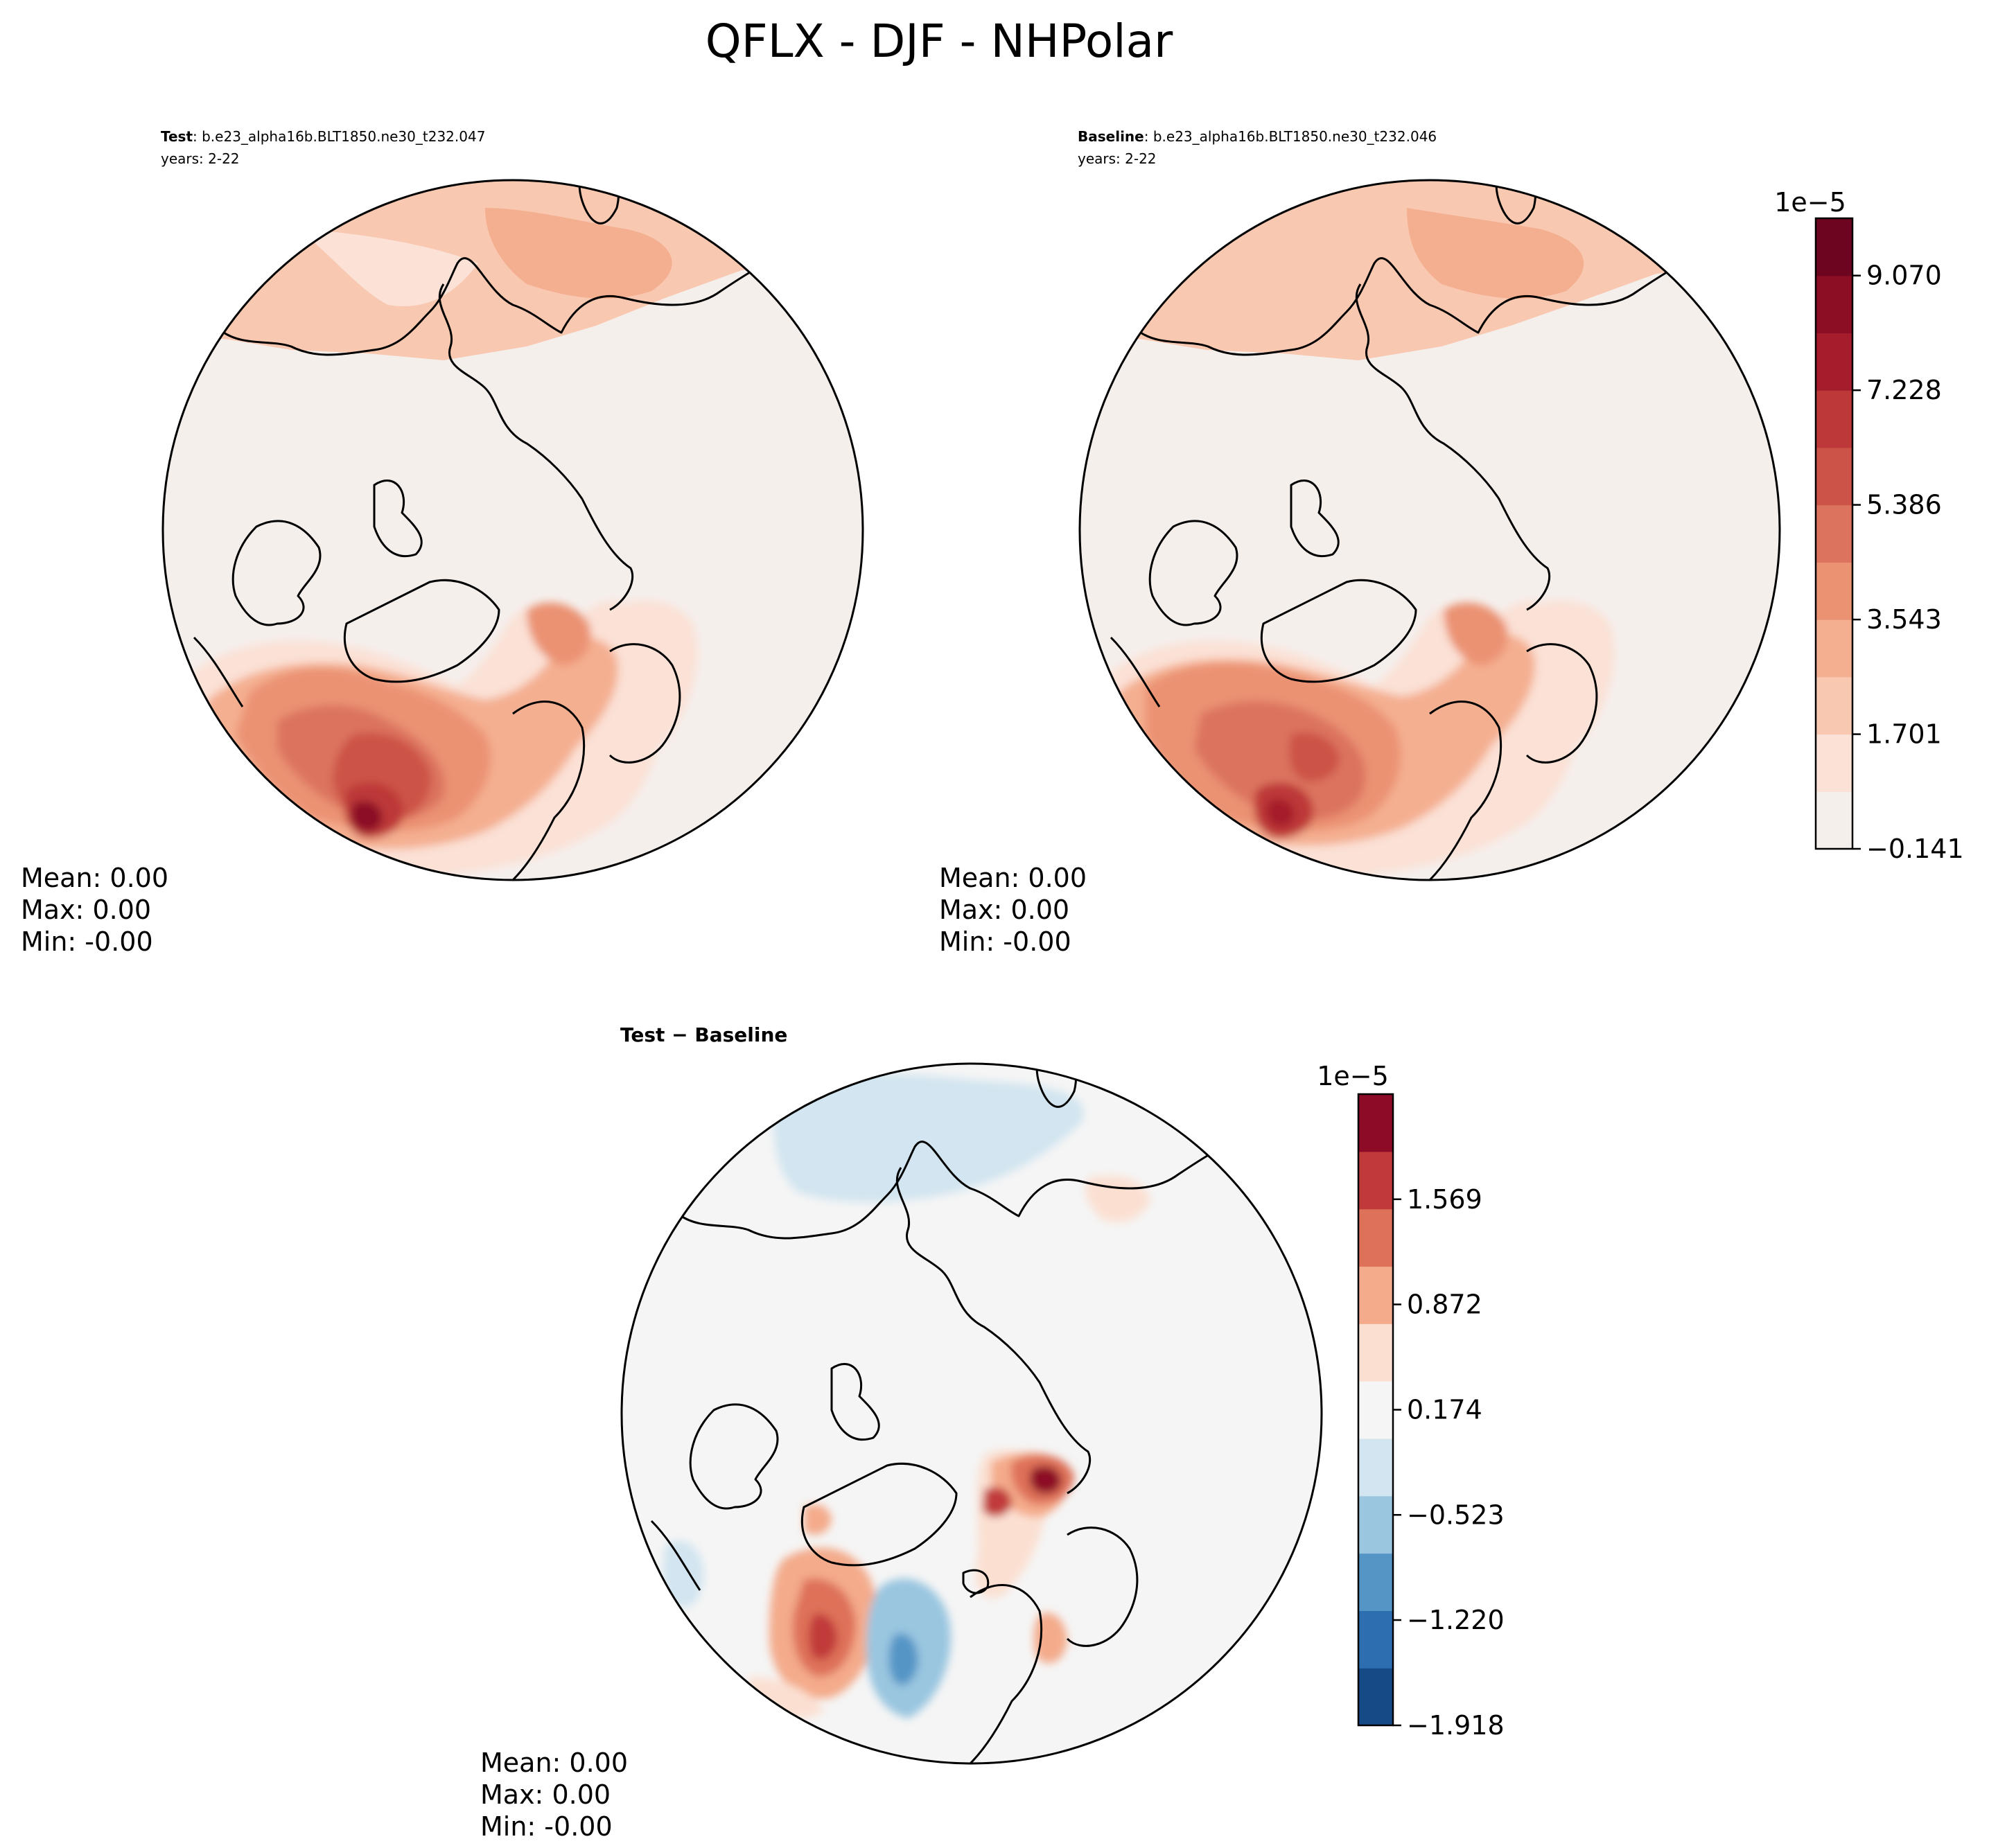 Image resolution: width=1989 pixels, height=1848 pixels. Describe the element at coordinates (1904, 619) in the screenshot. I see `colorbar-top-tick-label: 3.543` at that location.